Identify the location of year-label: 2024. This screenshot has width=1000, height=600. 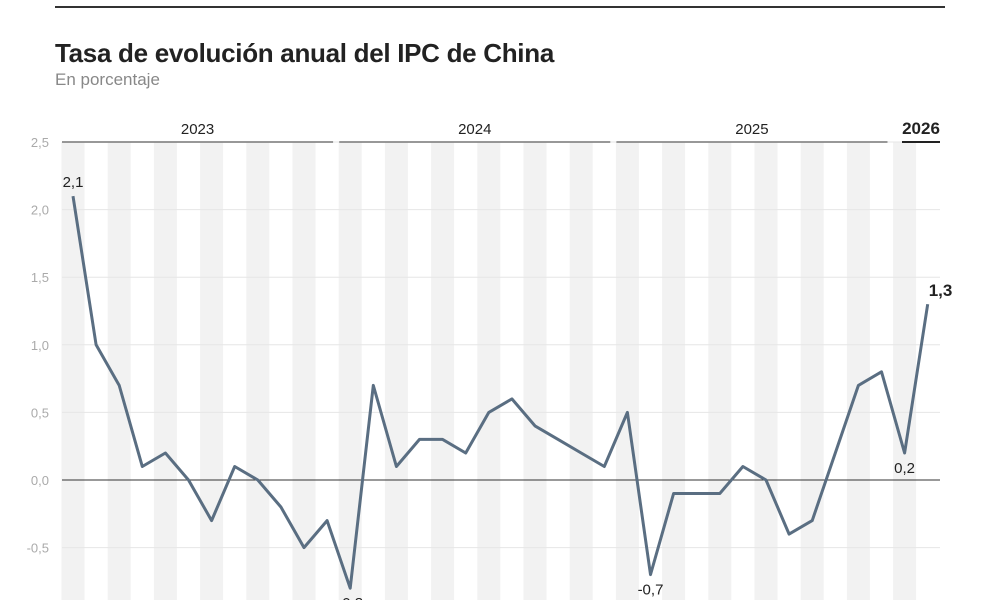
(474, 129).